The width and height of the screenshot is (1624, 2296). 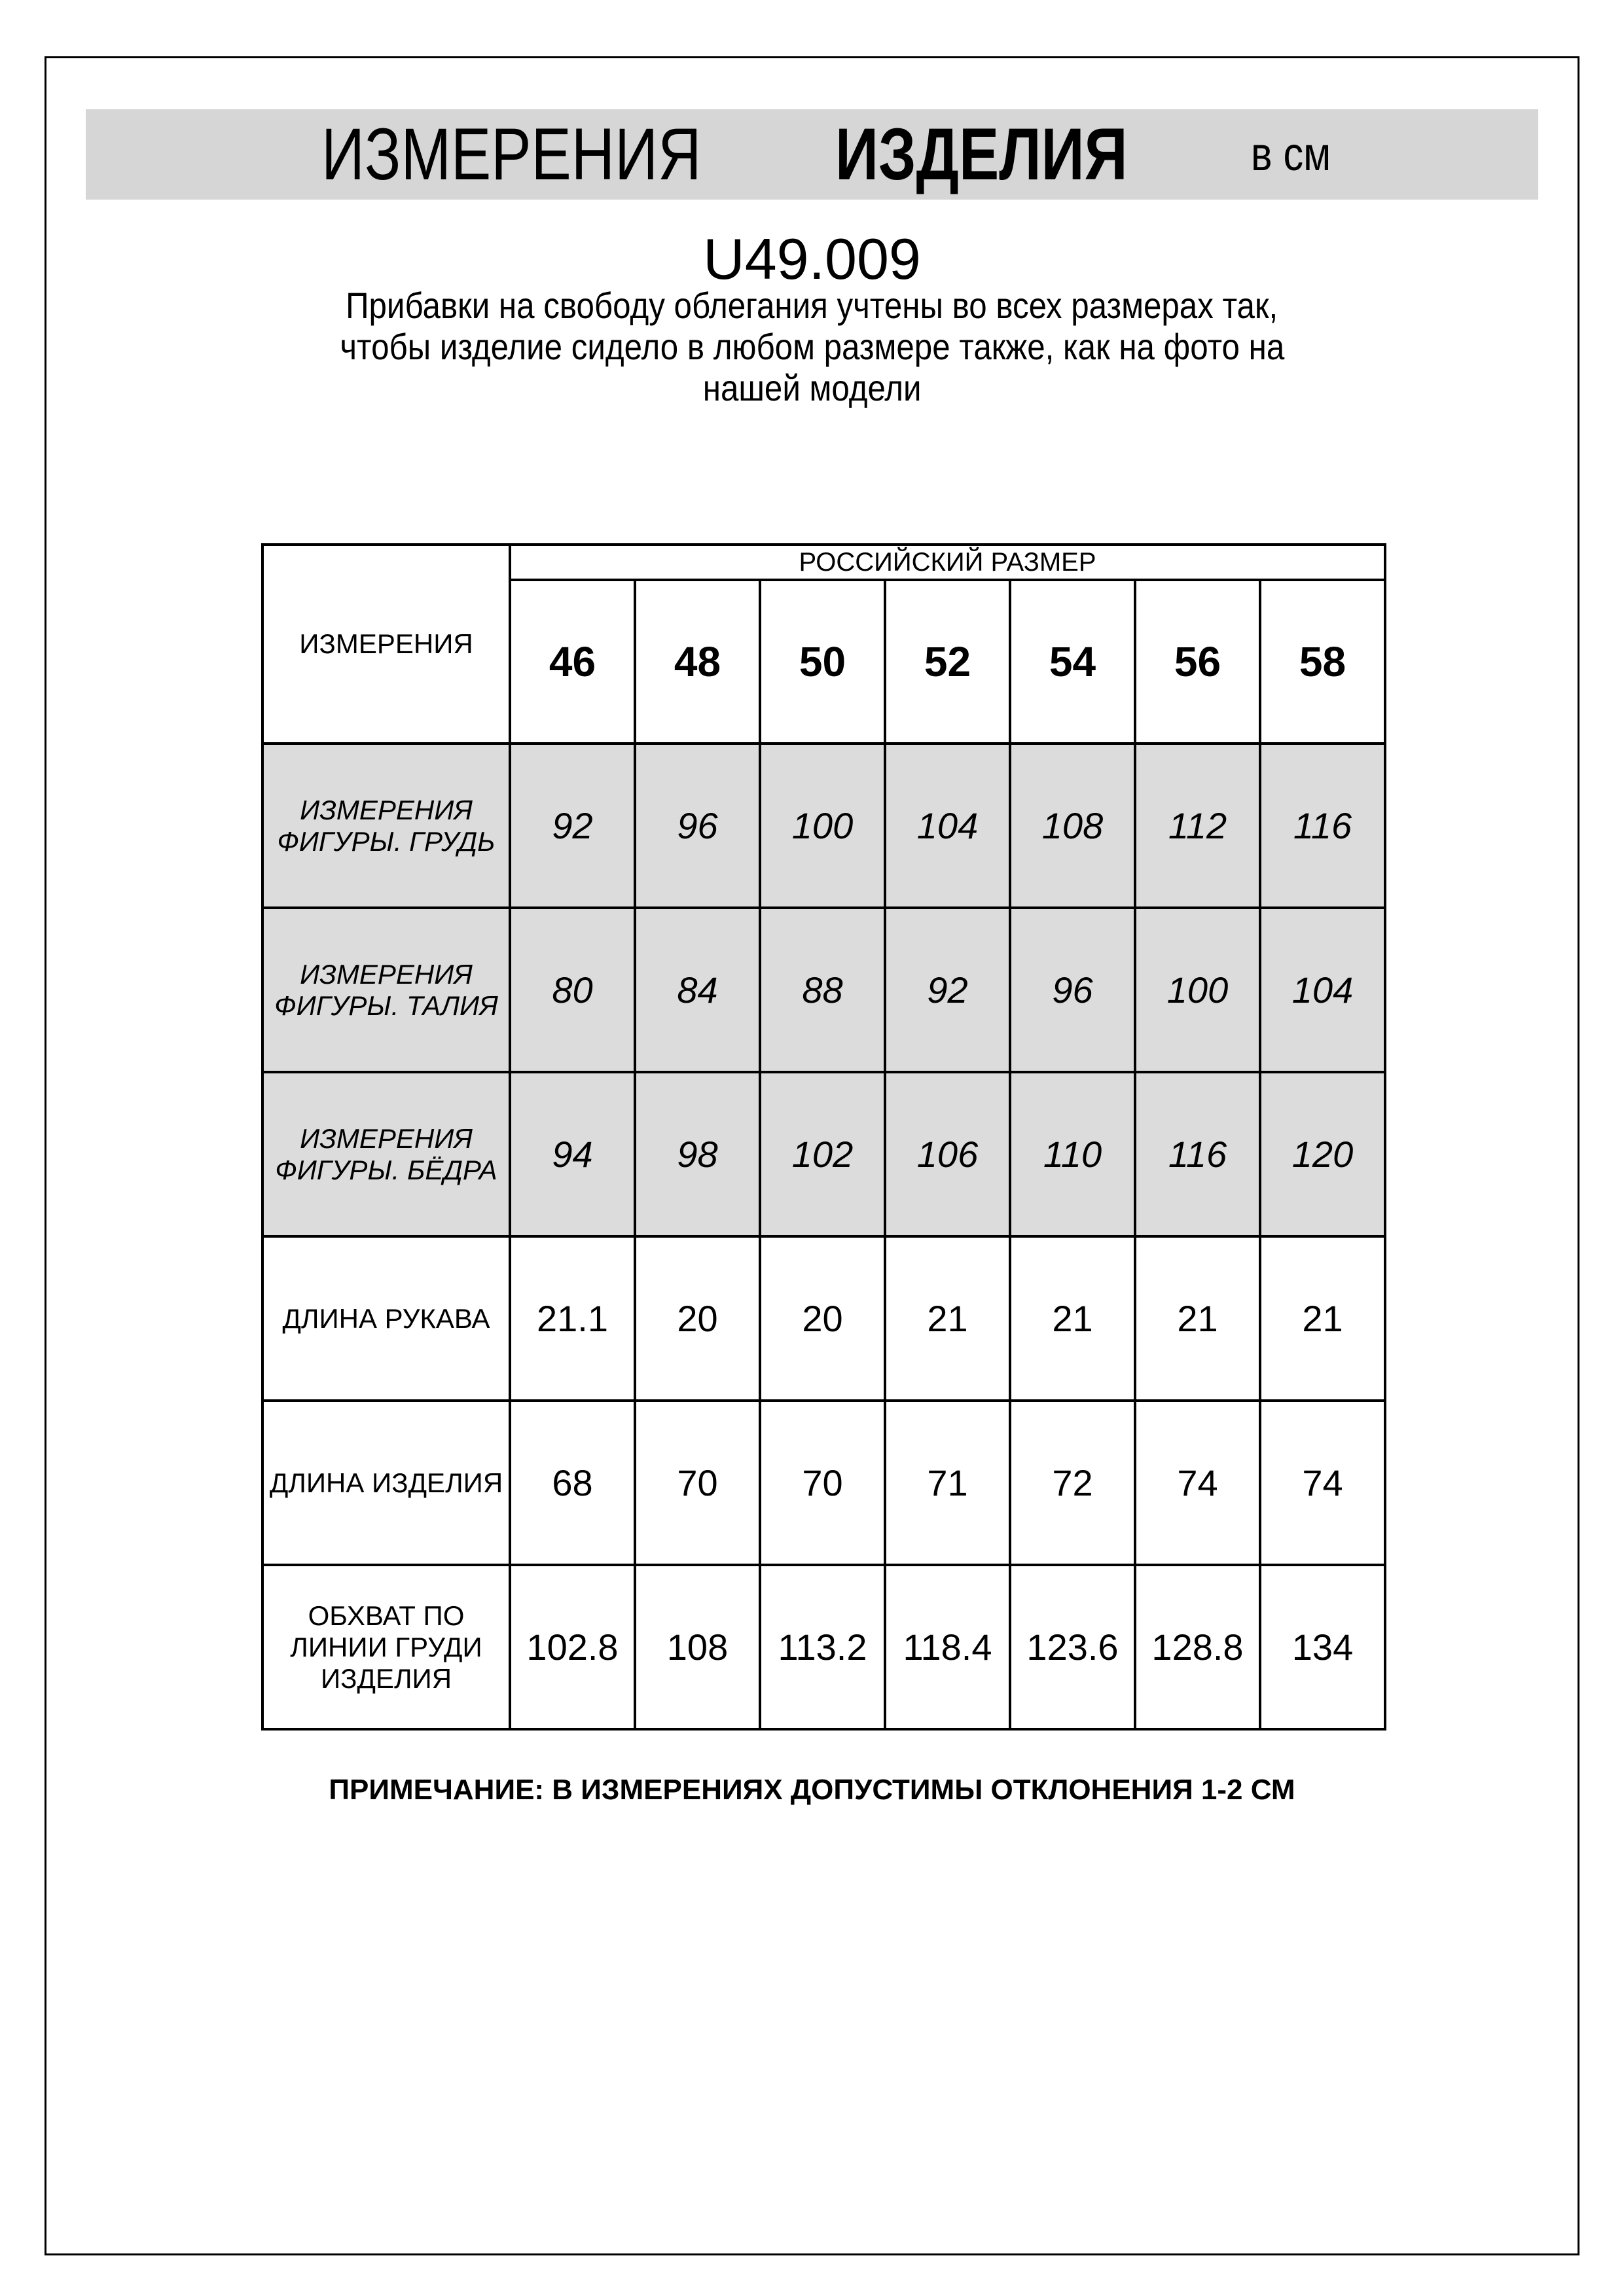 I want to click on row-label: ДЛИНА ИЗДЕЛИЯ, so click(x=386, y=1482).